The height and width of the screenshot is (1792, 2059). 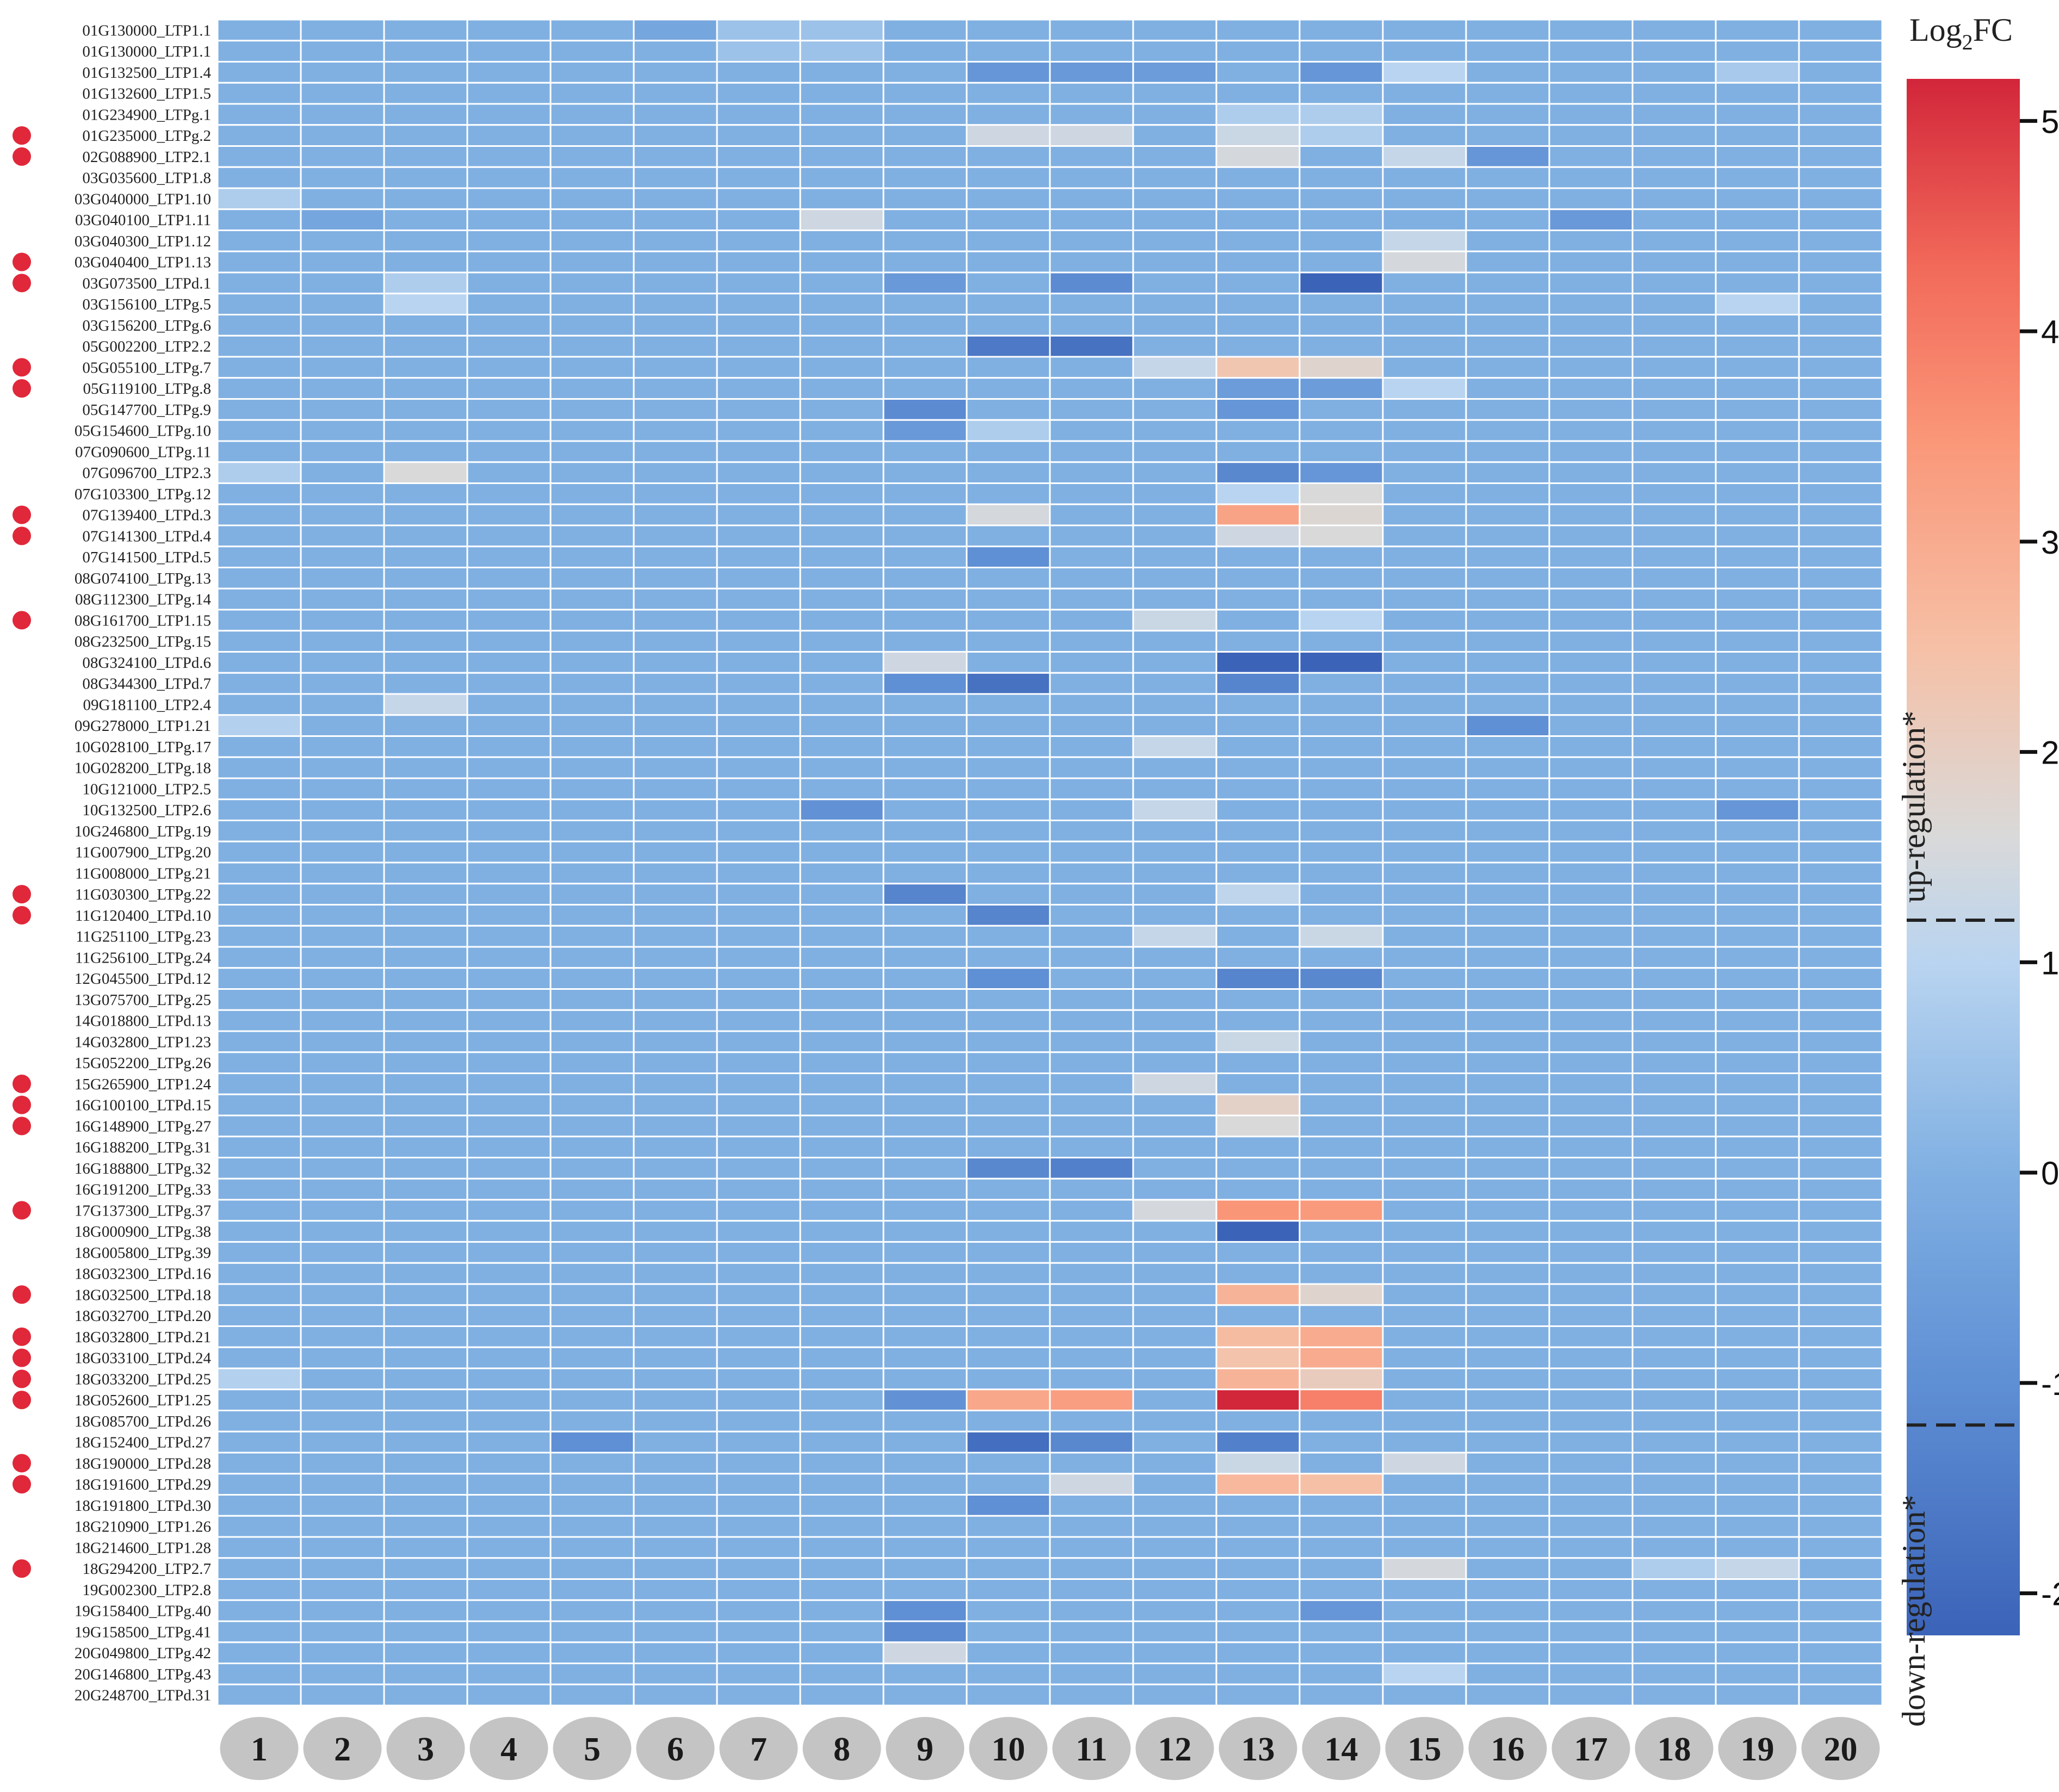 I want to click on row-label: 16G148900_LTPg.27, so click(x=143, y=1126).